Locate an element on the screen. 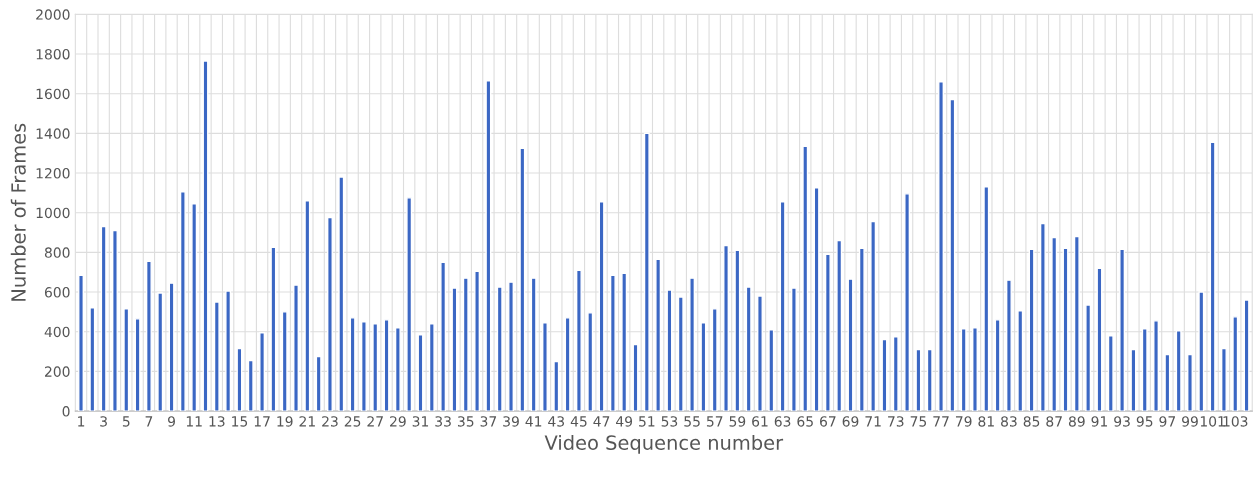  x-tick-label: 27 is located at coordinates (375, 421).